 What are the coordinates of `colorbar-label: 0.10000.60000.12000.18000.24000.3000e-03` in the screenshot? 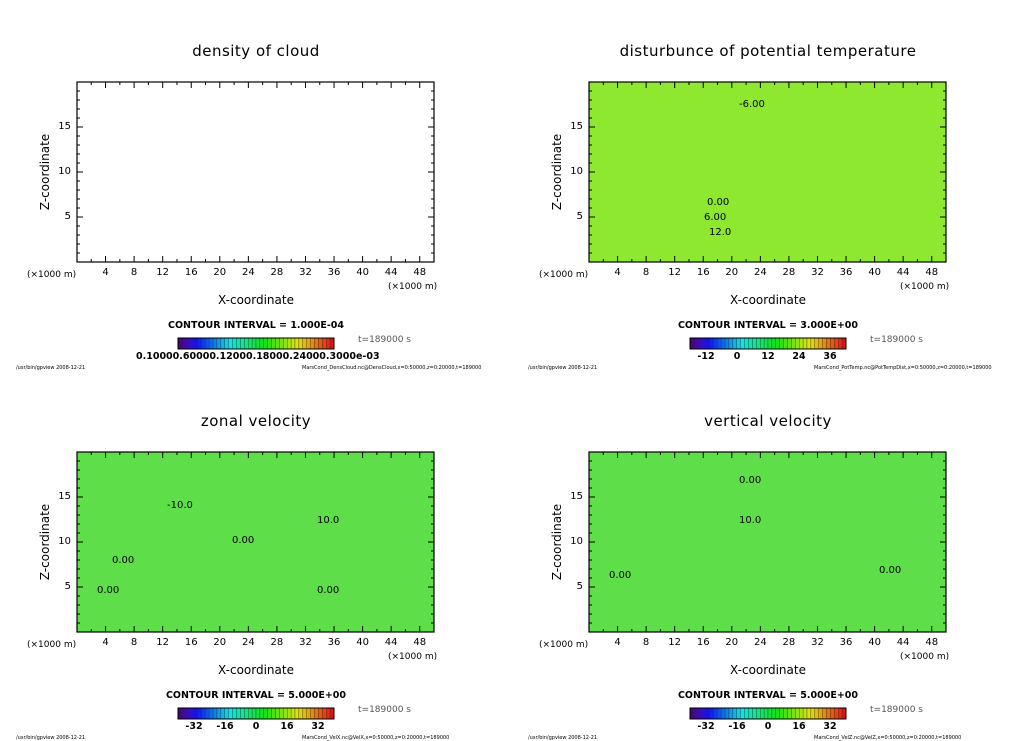 It's located at (258, 356).